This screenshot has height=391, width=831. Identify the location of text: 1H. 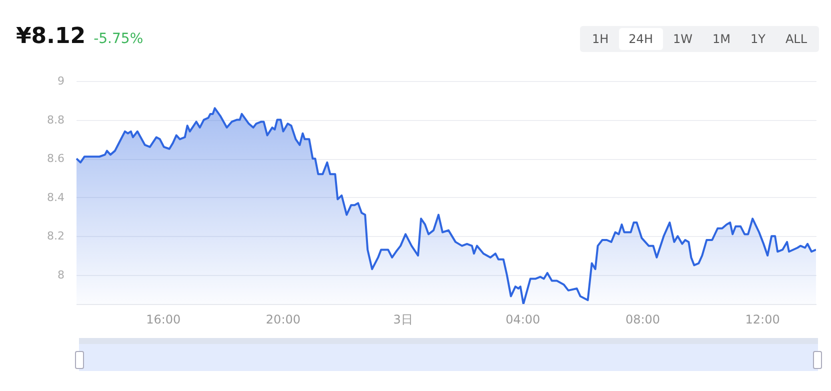
(600, 39).